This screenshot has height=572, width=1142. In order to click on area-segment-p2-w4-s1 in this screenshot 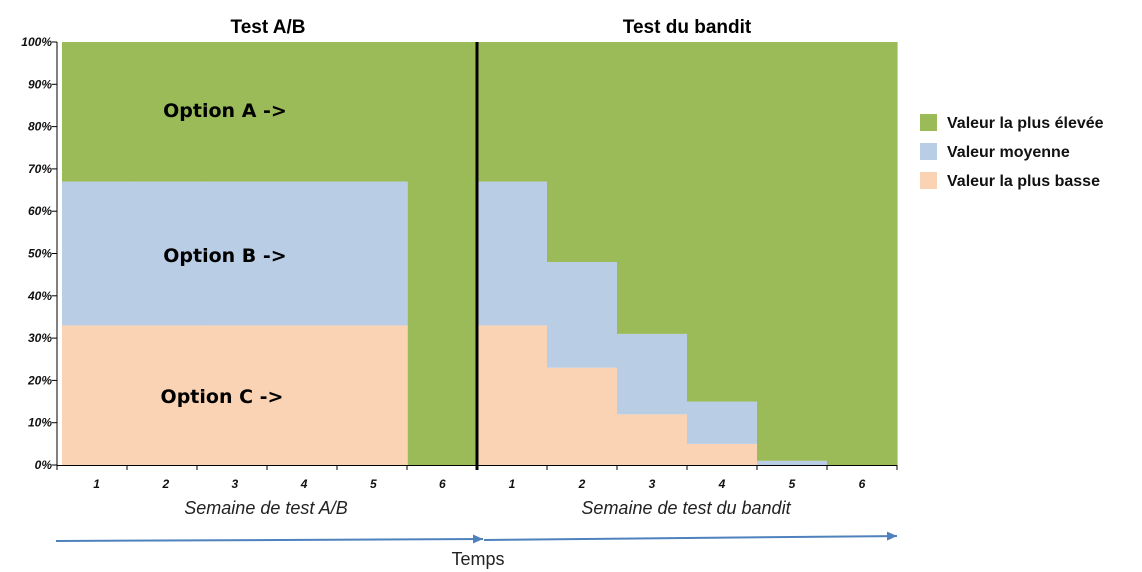, I will do `click(722, 454)`.